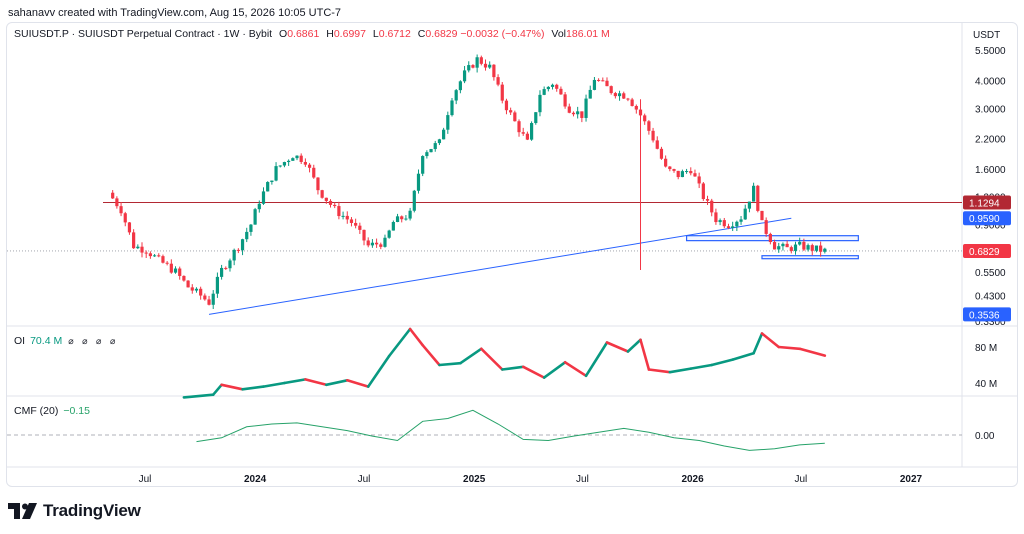 The width and height of the screenshot is (1024, 534). I want to click on price-axis-tick: 5.5000, so click(990, 51).